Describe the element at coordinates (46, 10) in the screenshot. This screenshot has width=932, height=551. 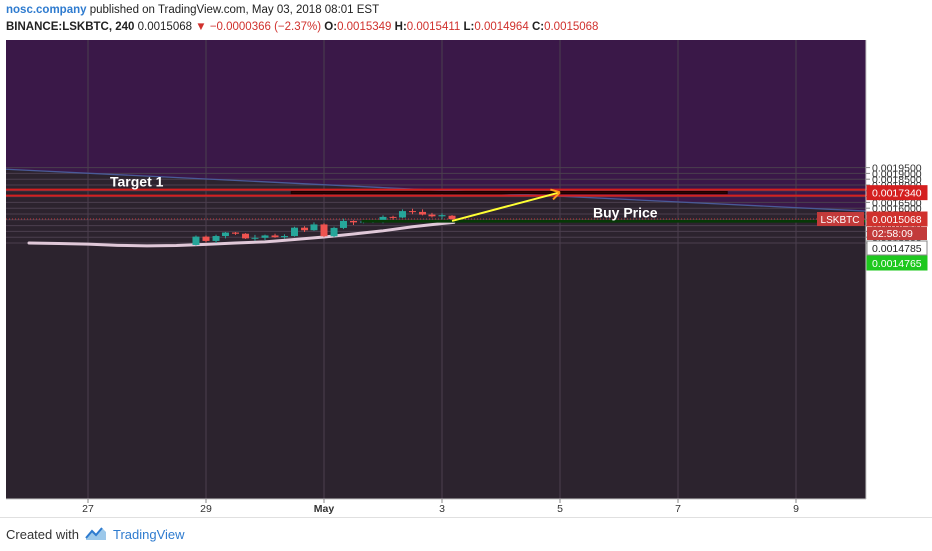
I see `author-link: nosc.company` at that location.